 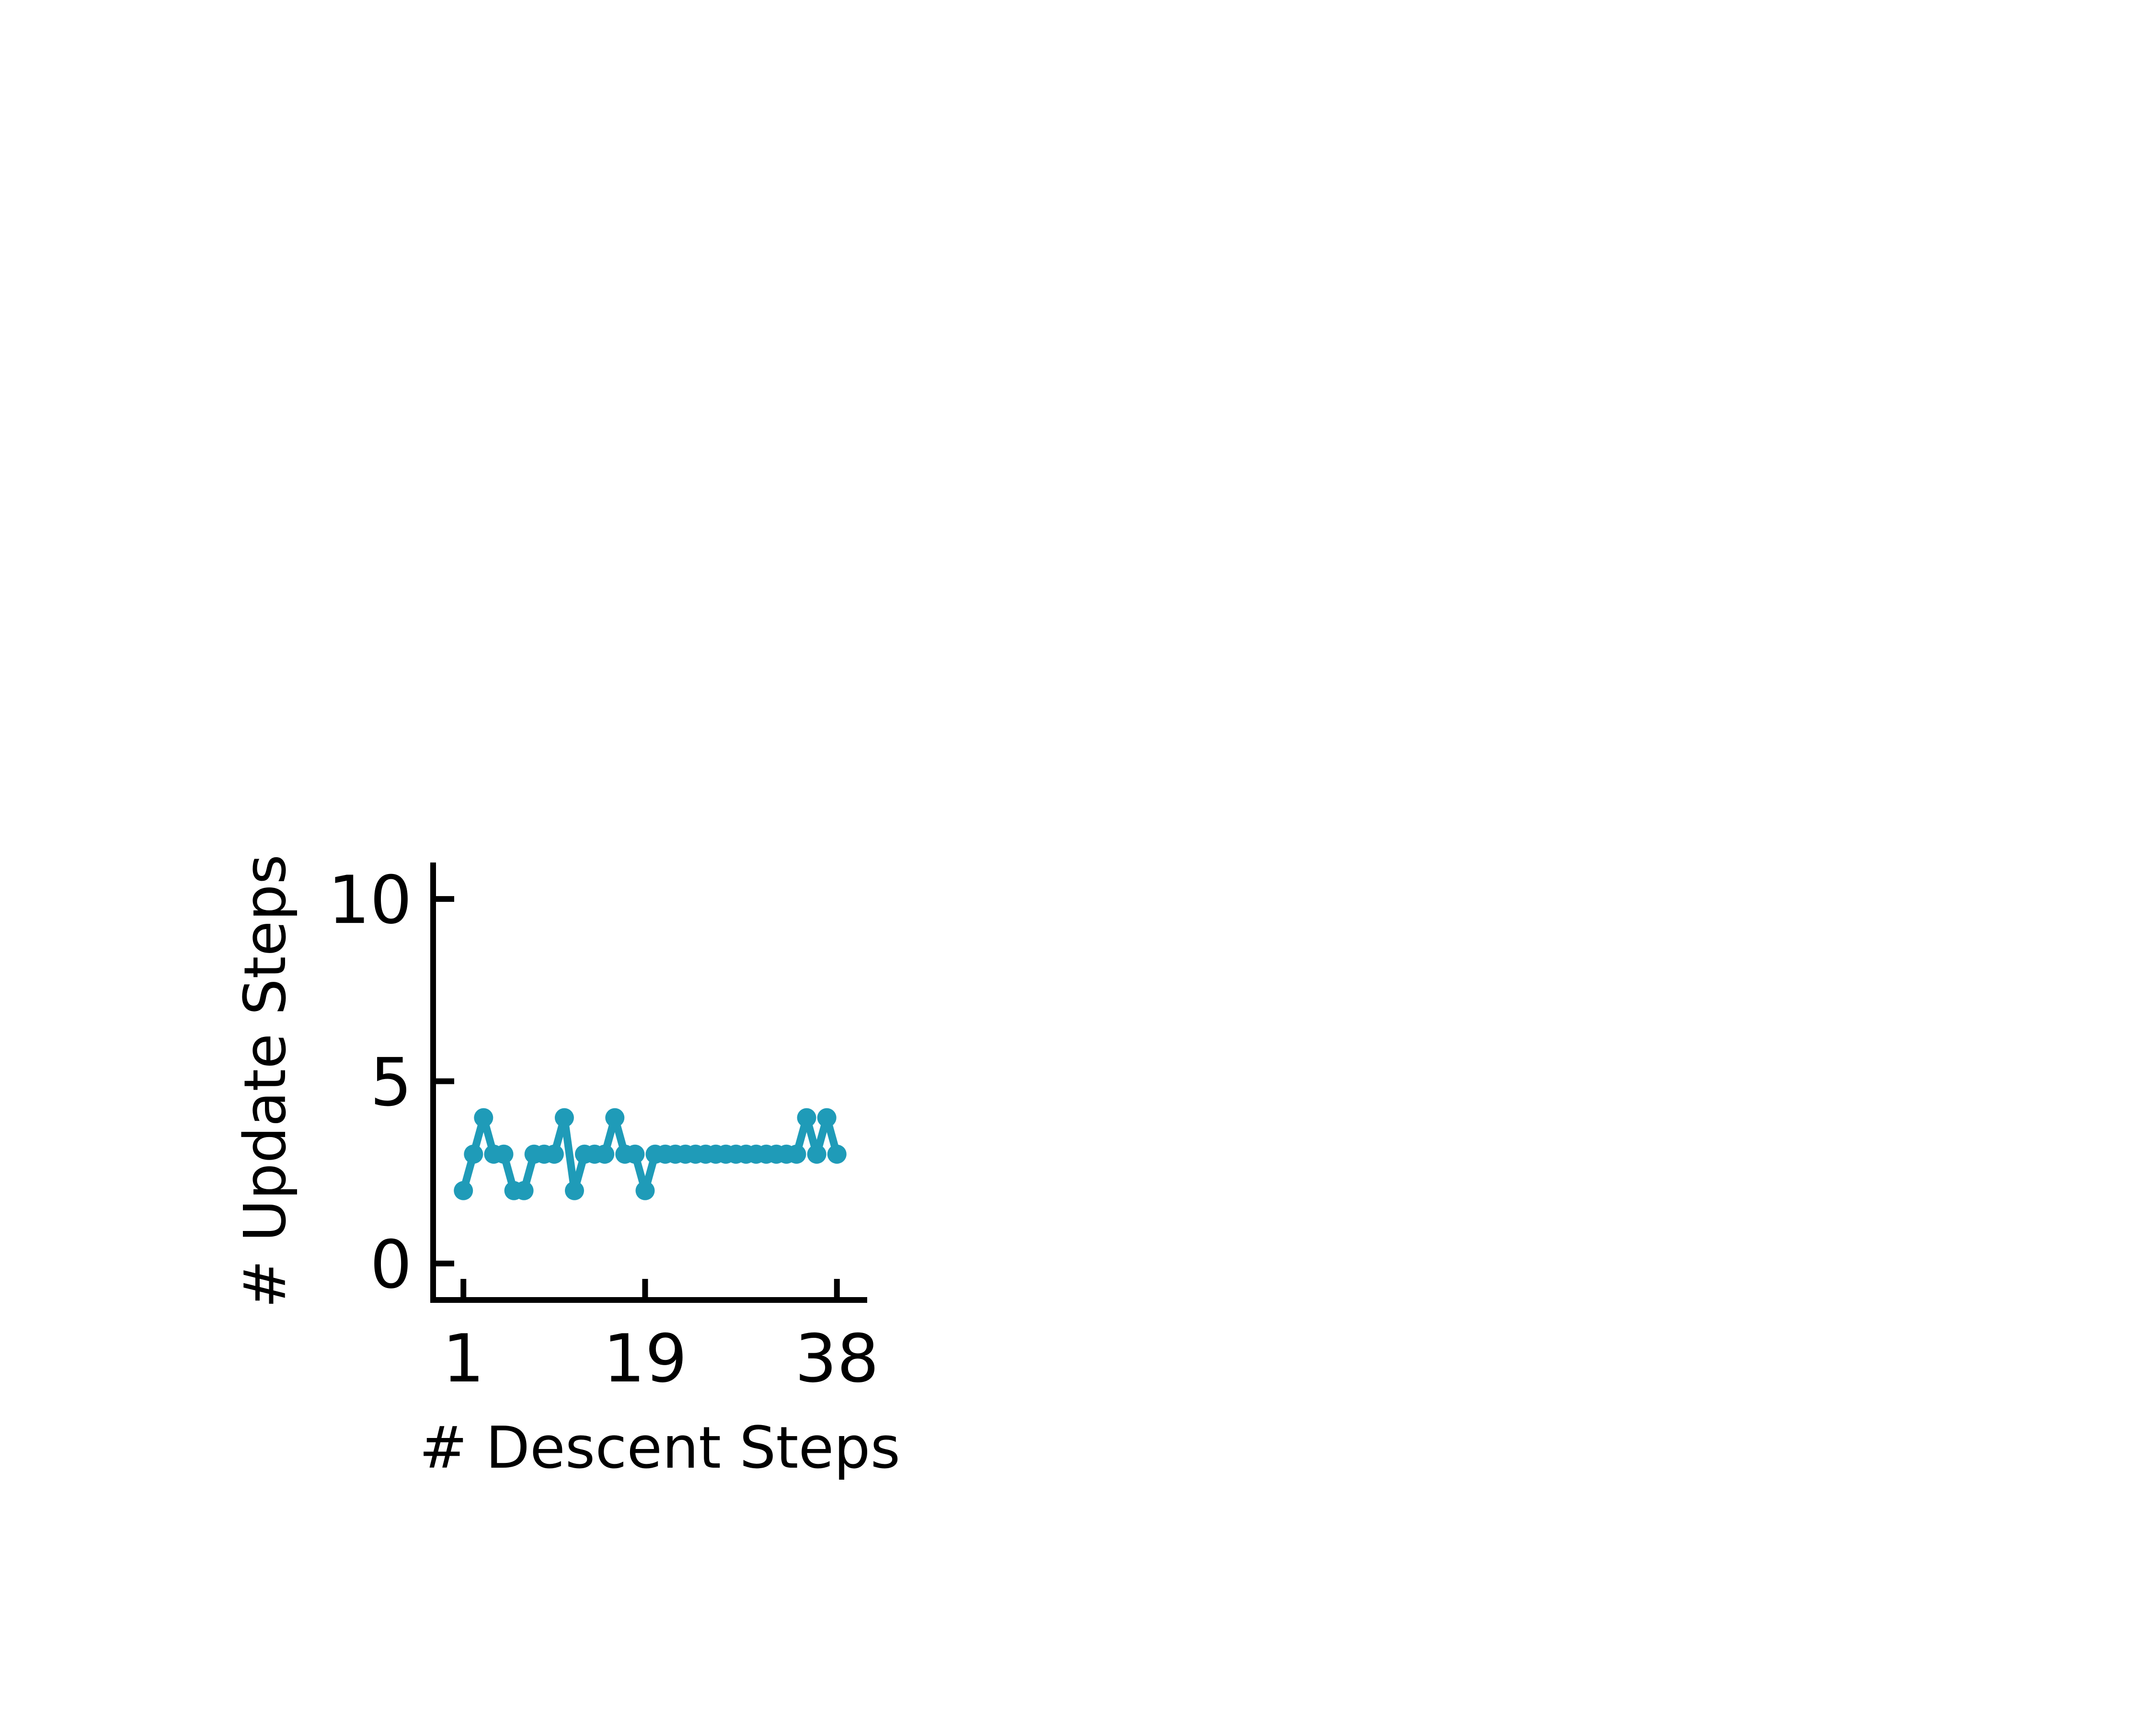 What do you see at coordinates (391, 1264) in the screenshot?
I see `y-tick-label: 0` at bounding box center [391, 1264].